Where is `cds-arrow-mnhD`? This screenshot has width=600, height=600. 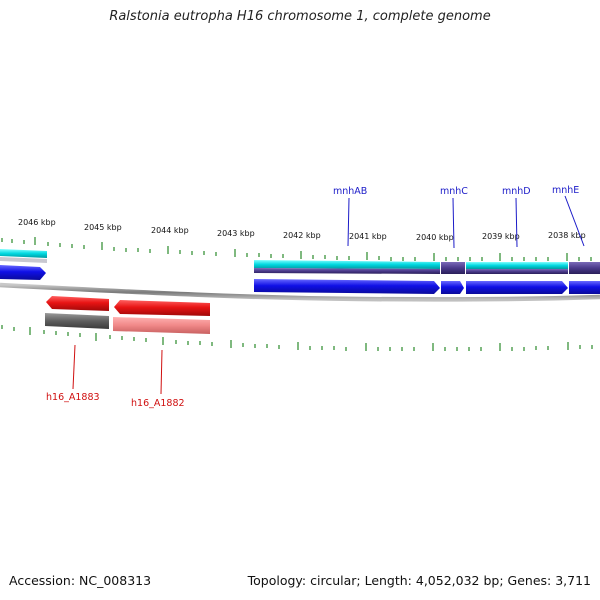 cds-arrow-mnhD is located at coordinates (517, 287).